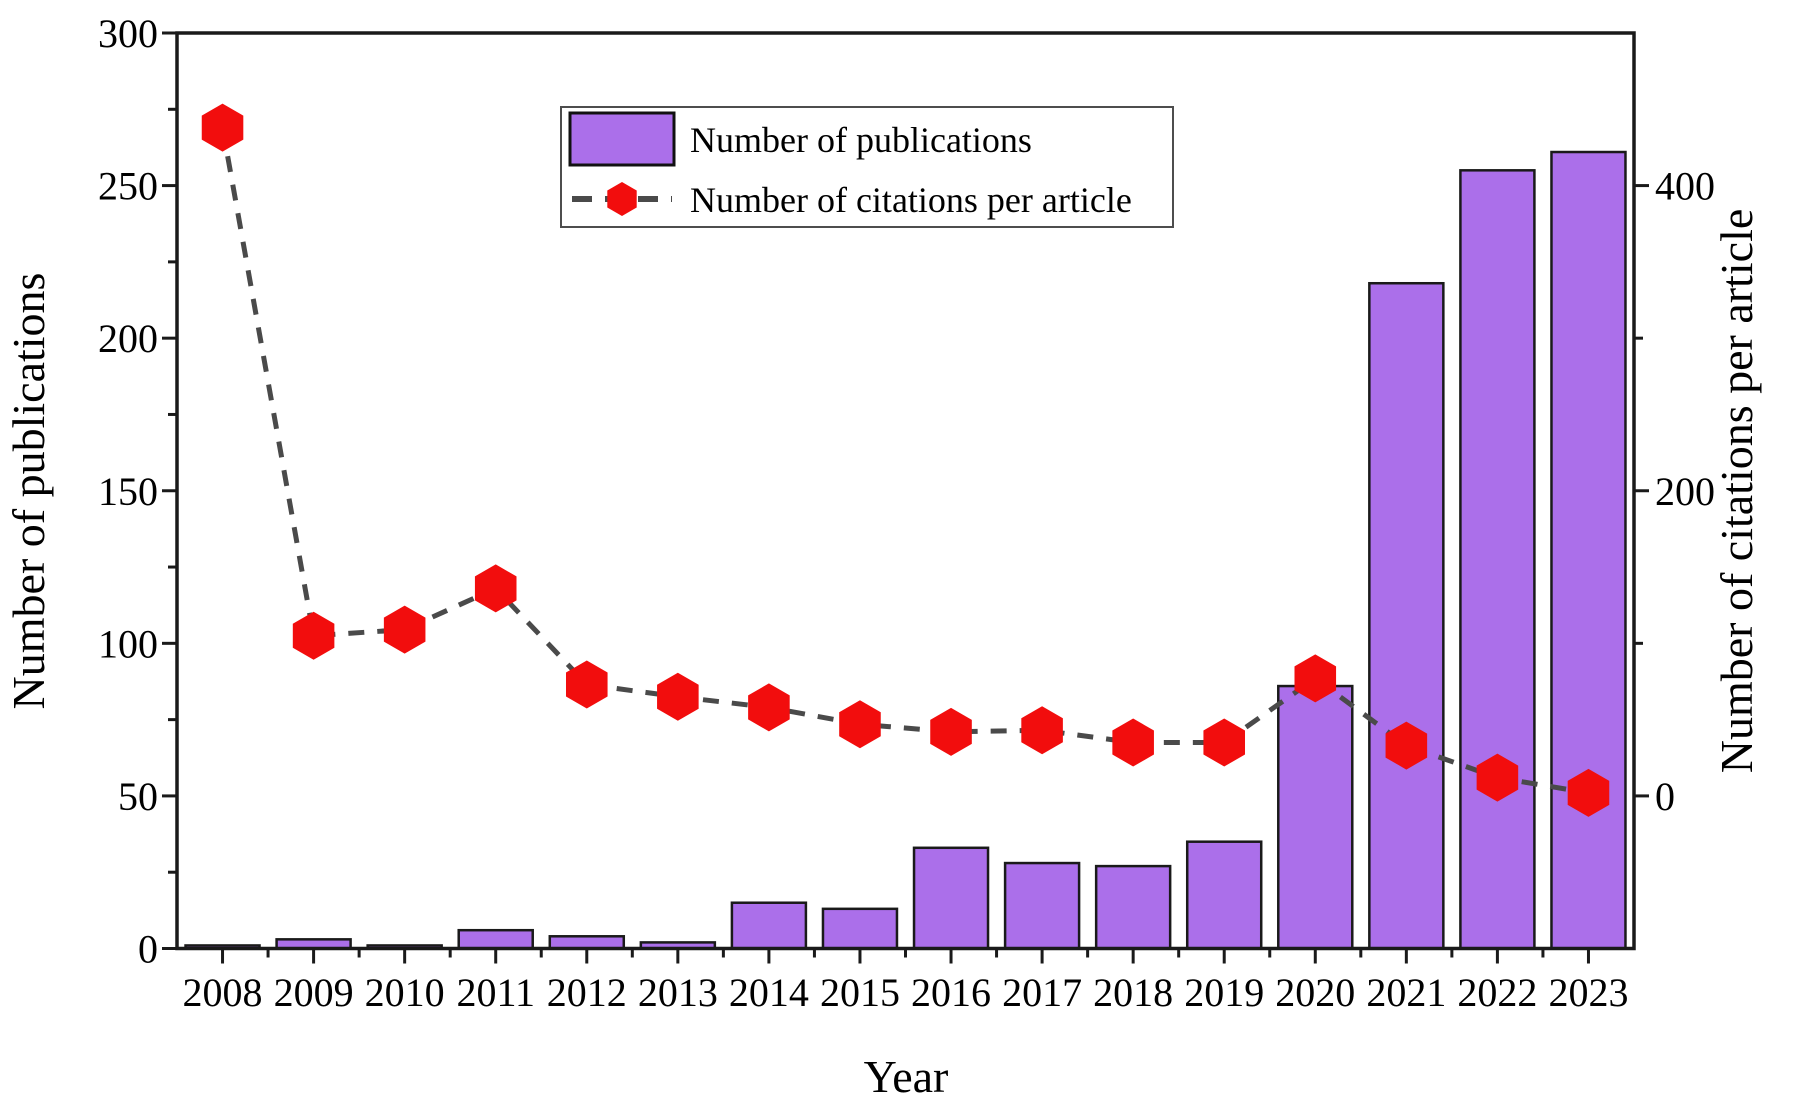 The width and height of the screenshot is (1798, 1113). What do you see at coordinates (1406, 992) in the screenshot?
I see `x-tick-label-2021: 2021` at bounding box center [1406, 992].